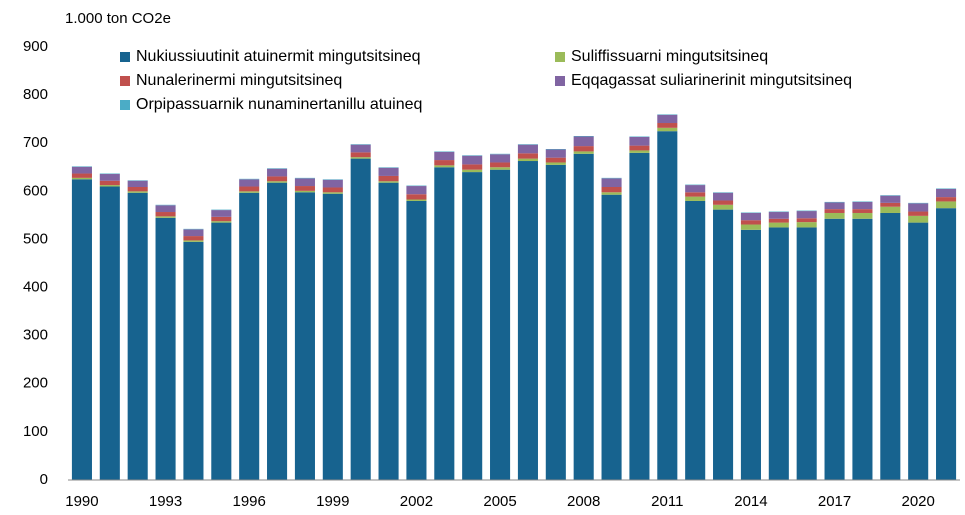  I want to click on x-tick-label: 2002, so click(416, 501).